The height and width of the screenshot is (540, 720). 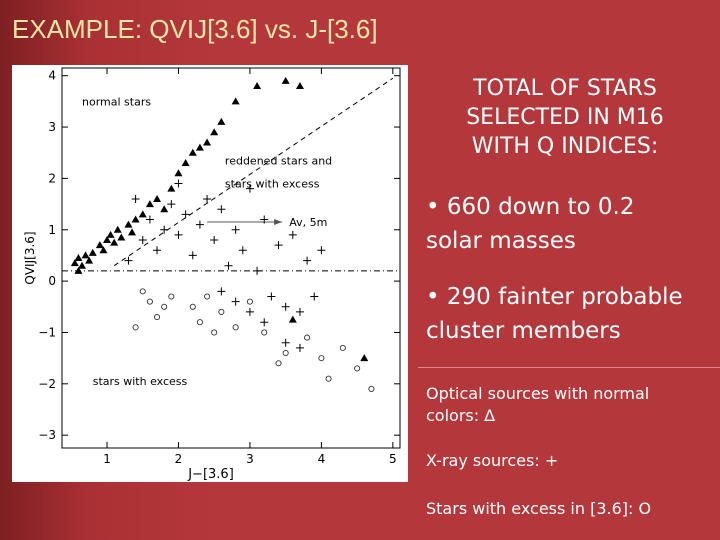 What do you see at coordinates (278, 160) in the screenshot?
I see `annotation: reddened stars and` at bounding box center [278, 160].